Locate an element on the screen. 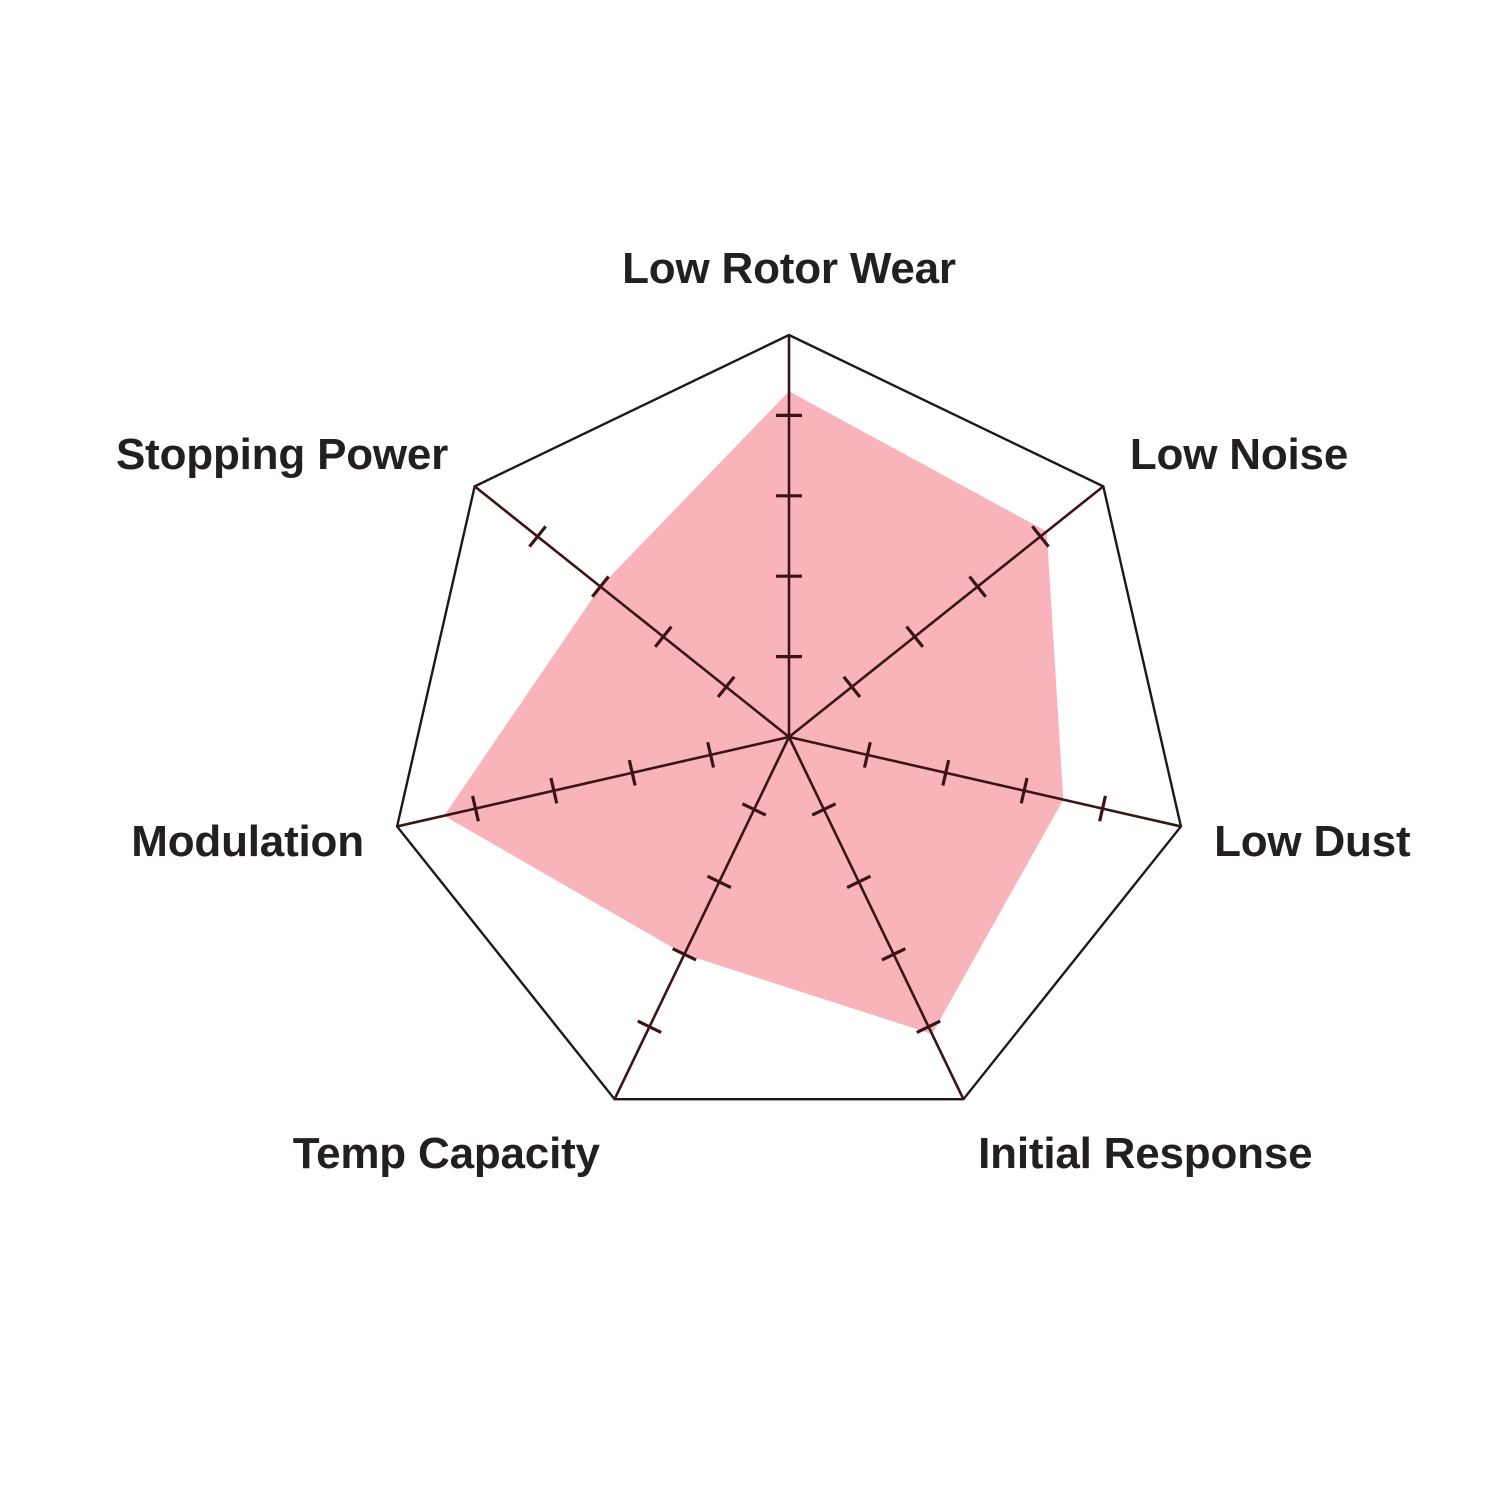 This screenshot has width=1500, height=1500. axis-spoke-low-noise is located at coordinates (946, 612).